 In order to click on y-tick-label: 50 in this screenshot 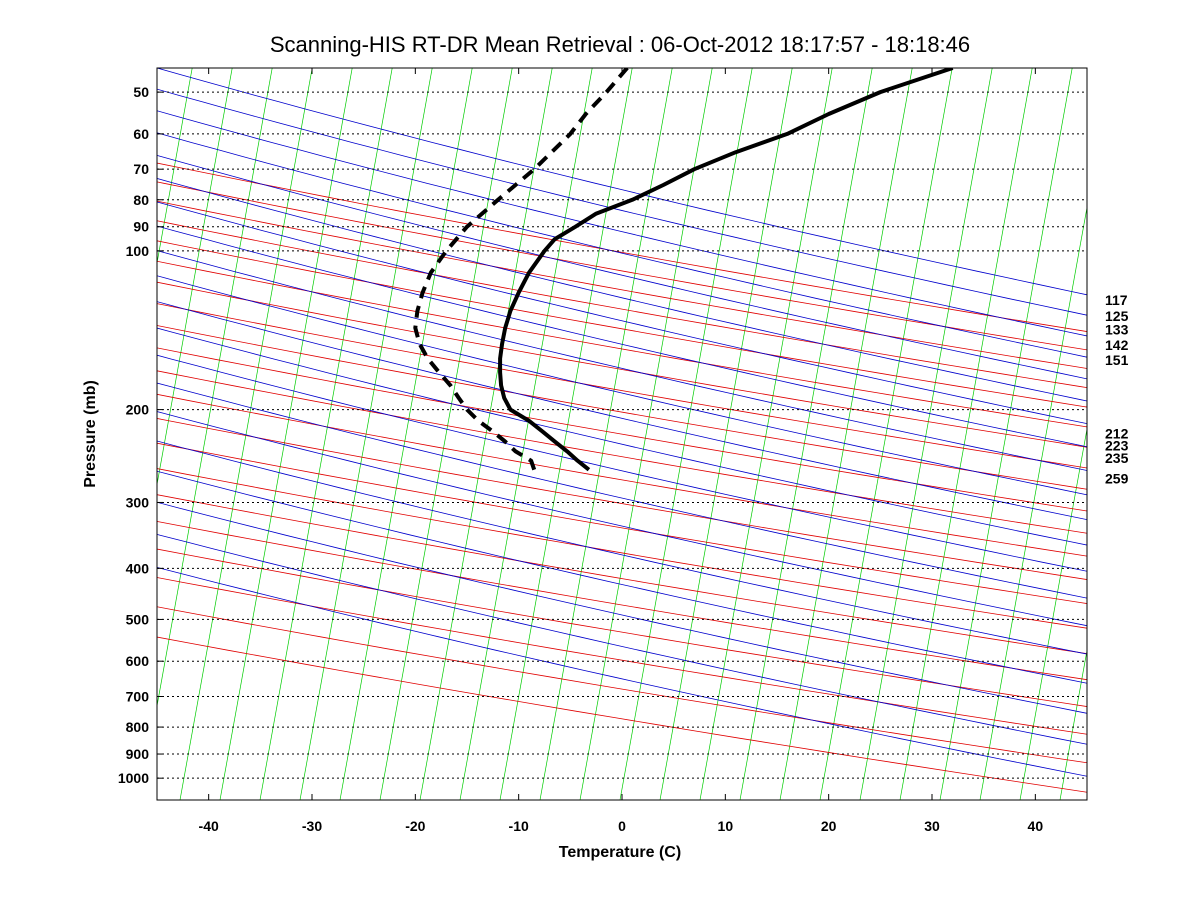, I will do `click(141, 92)`.